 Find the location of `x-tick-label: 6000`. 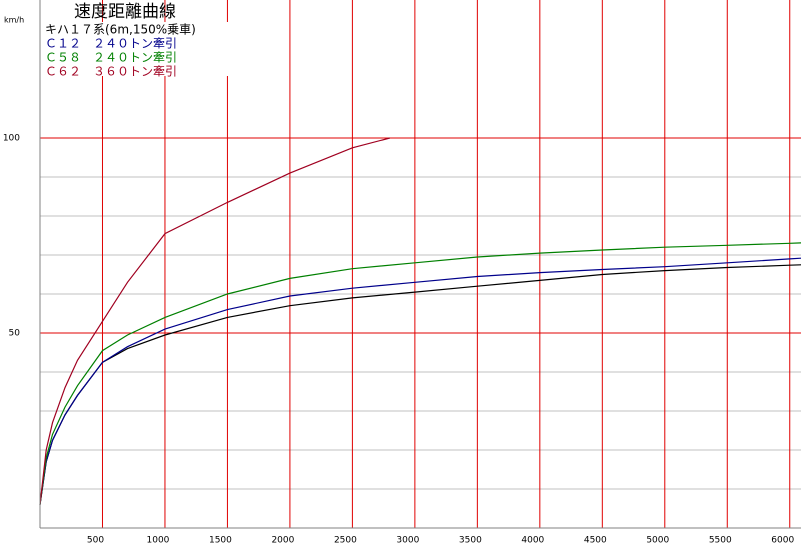

x-tick-label: 6000 is located at coordinates (782, 541).